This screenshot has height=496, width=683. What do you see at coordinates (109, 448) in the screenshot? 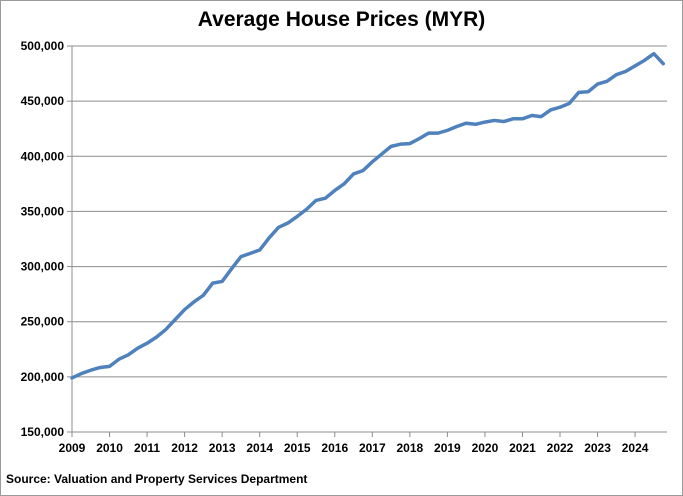
I see `x-tick-label-2010: 2010` at bounding box center [109, 448].